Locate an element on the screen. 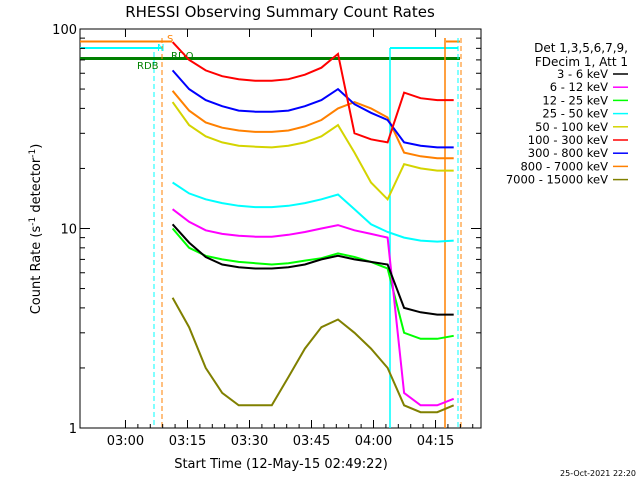 This screenshot has height=484, width=640. y-axis-label-sup2: -1 is located at coordinates (33, 153).